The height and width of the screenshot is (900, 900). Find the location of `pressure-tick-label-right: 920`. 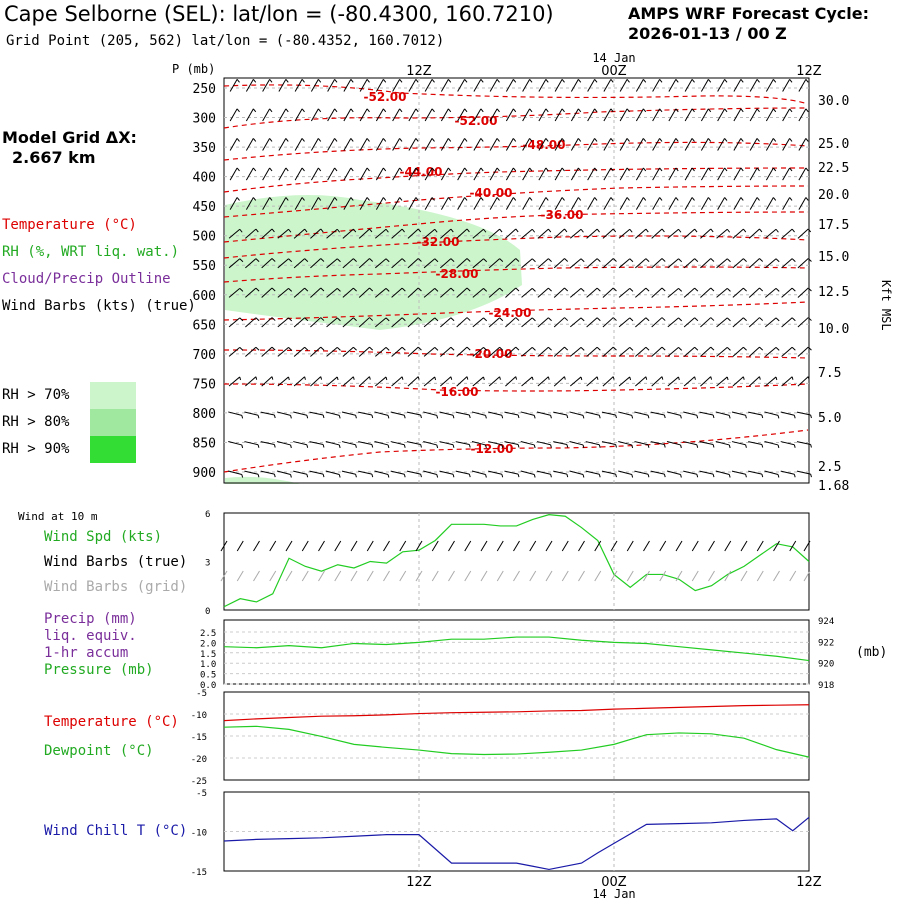

pressure-tick-label-right: 920 is located at coordinates (826, 665).